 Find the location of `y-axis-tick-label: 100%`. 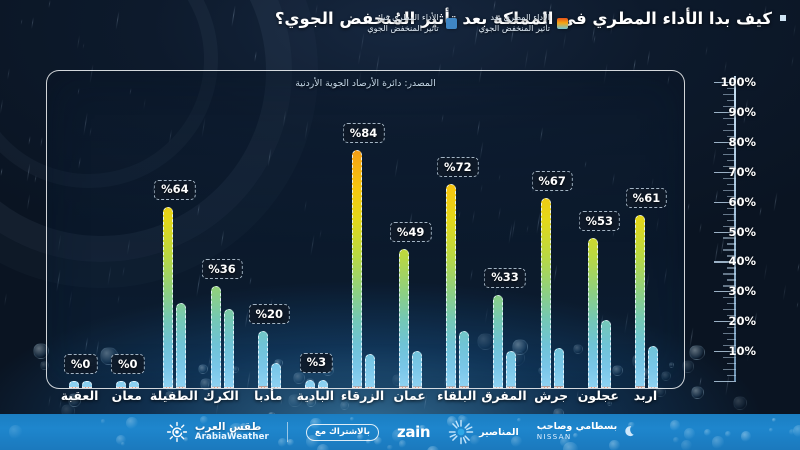

y-axis-tick-label: 100% is located at coordinates (738, 82).